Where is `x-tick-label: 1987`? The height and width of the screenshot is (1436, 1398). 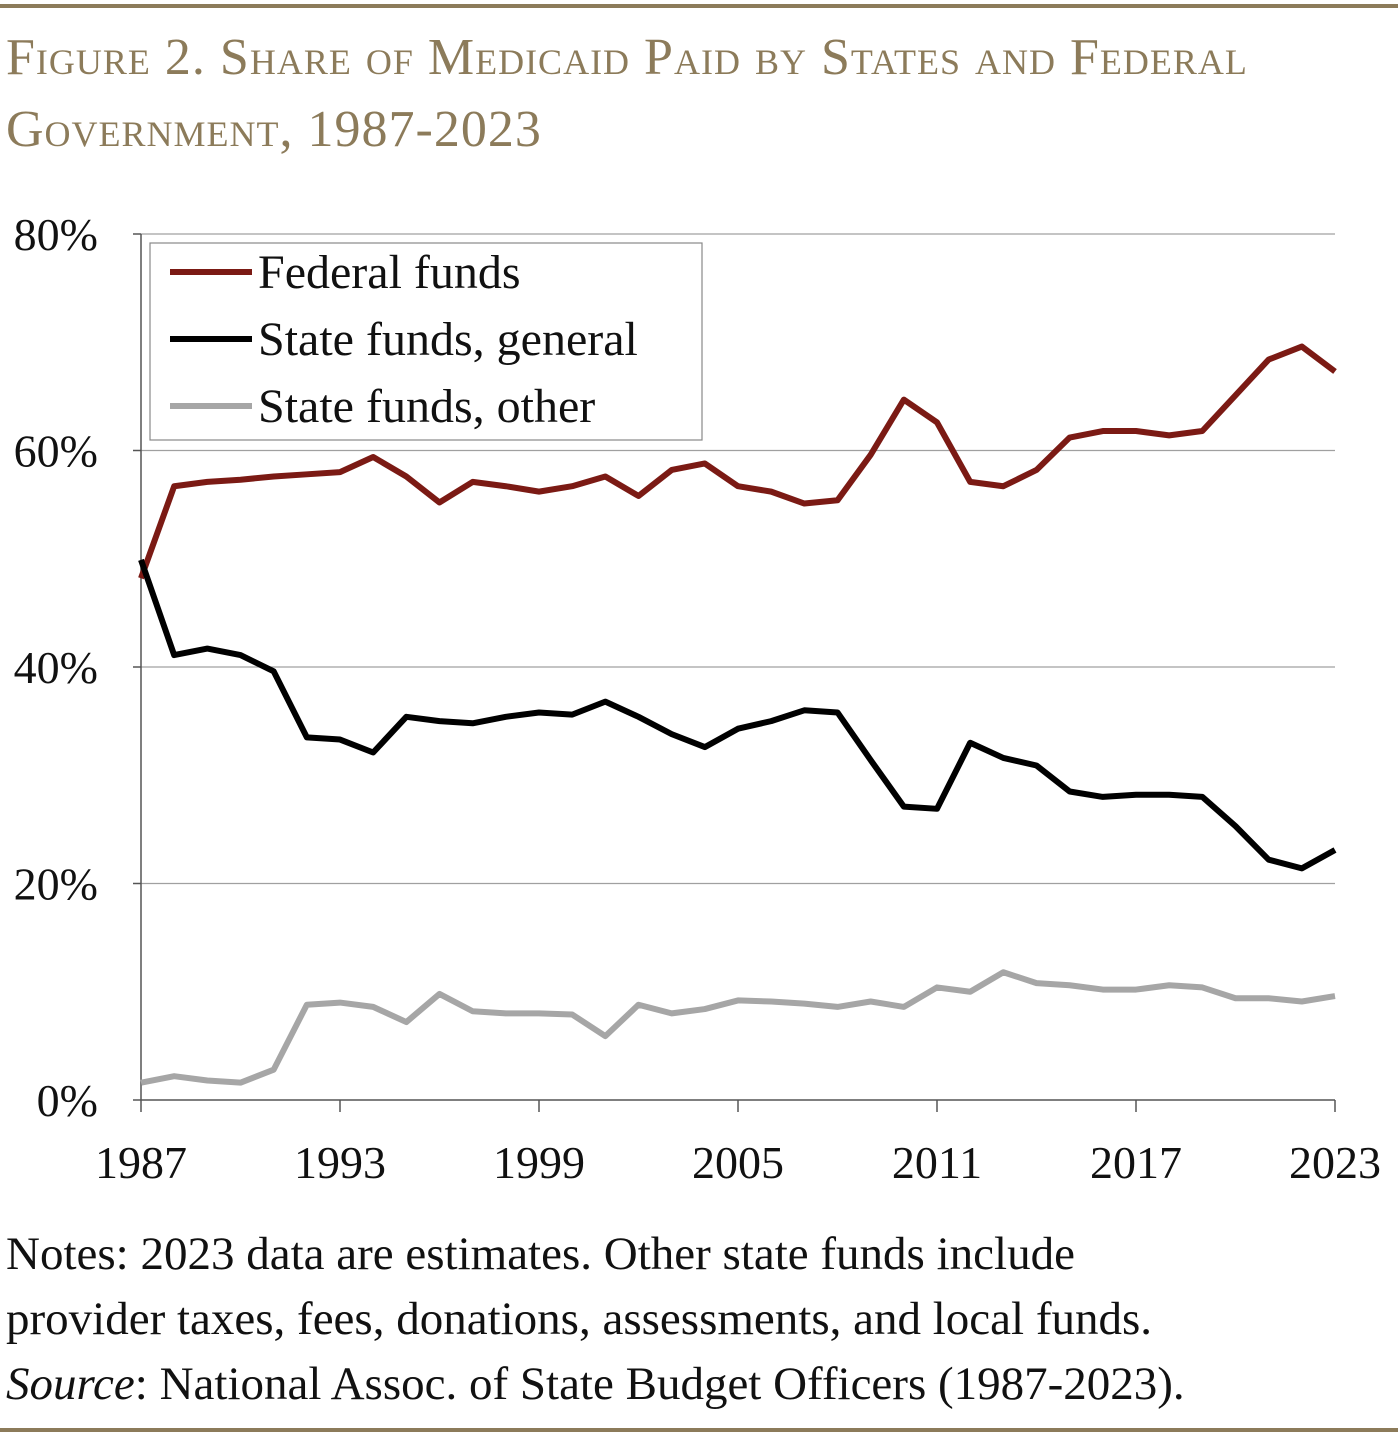
x-tick-label: 1987 is located at coordinates (141, 1162).